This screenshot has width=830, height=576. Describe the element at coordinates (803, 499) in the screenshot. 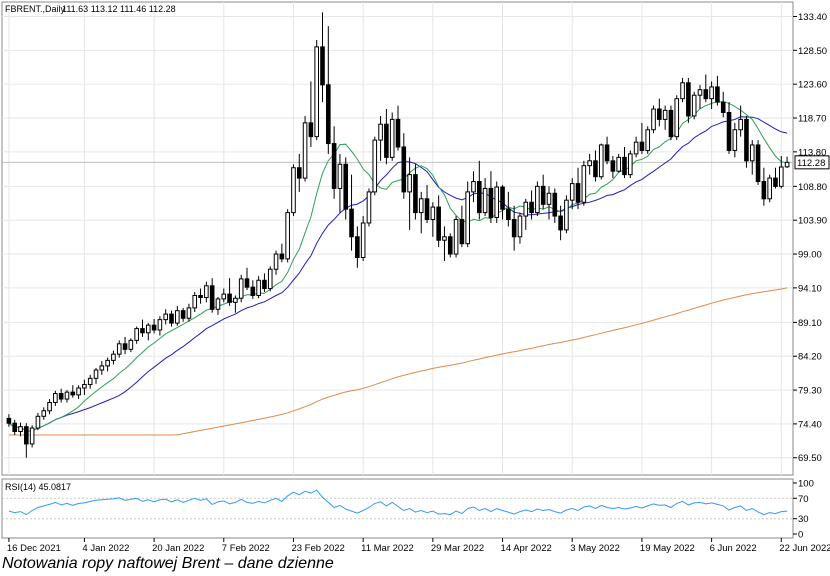

I see `rsi-tick-label: 70` at that location.